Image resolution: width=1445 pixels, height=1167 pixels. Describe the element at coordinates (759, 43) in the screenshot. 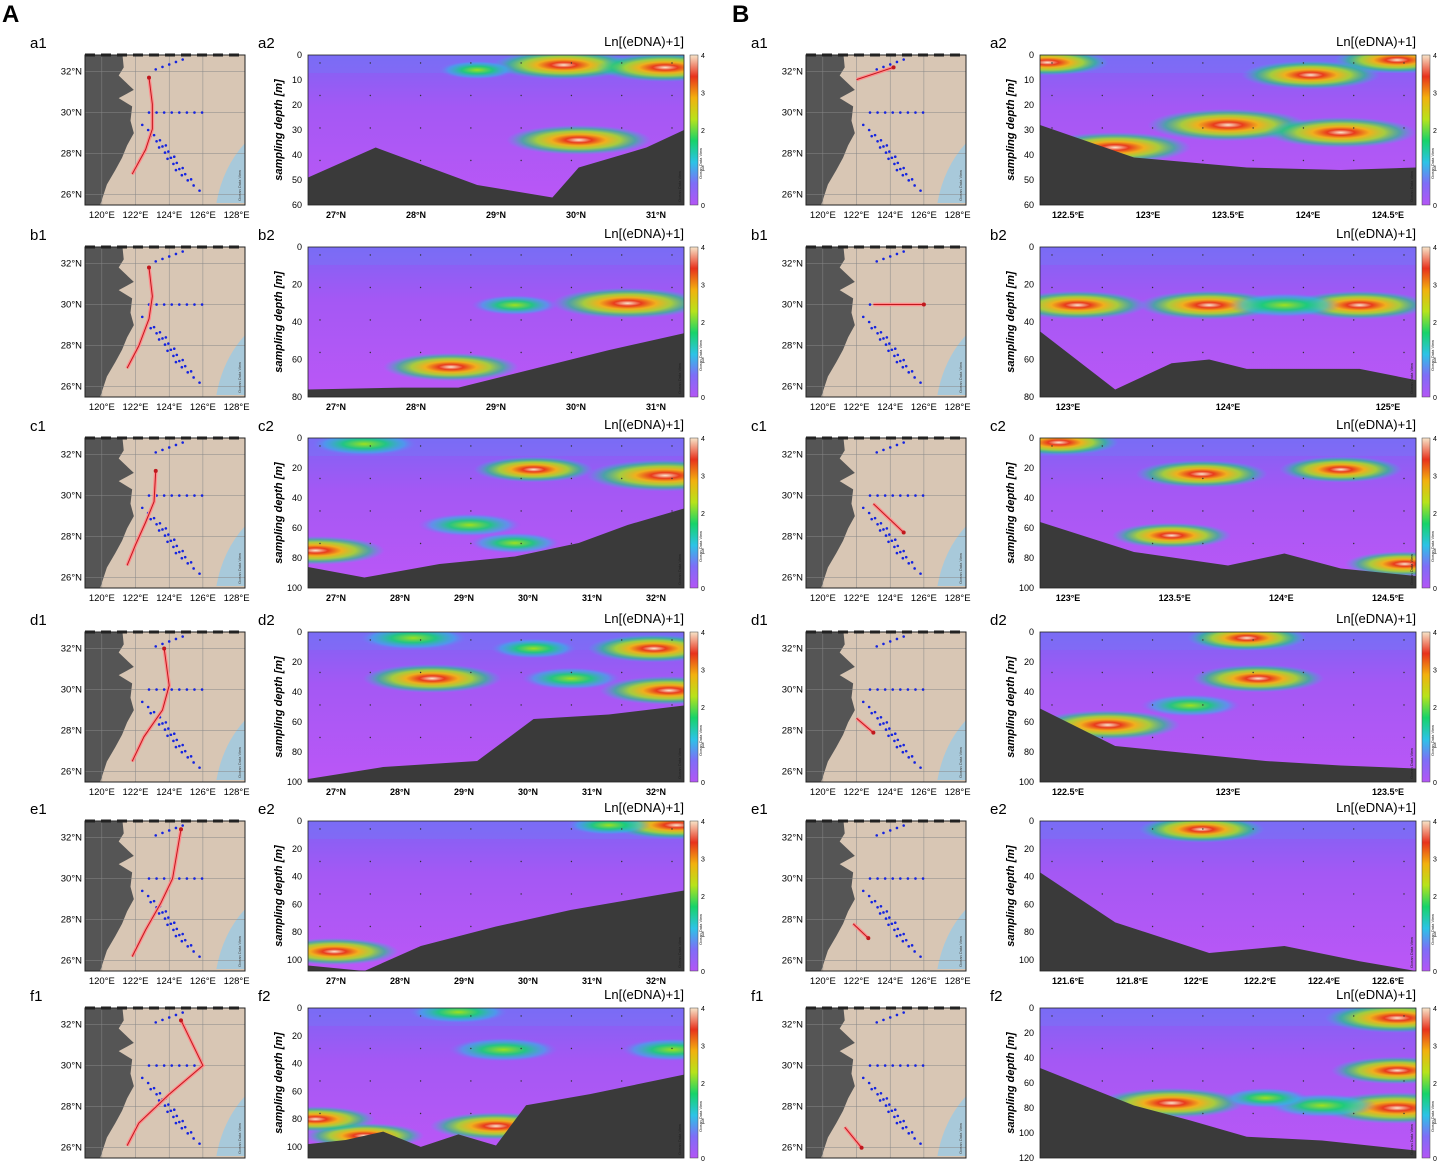

I see `map-panel-label: a1` at that location.